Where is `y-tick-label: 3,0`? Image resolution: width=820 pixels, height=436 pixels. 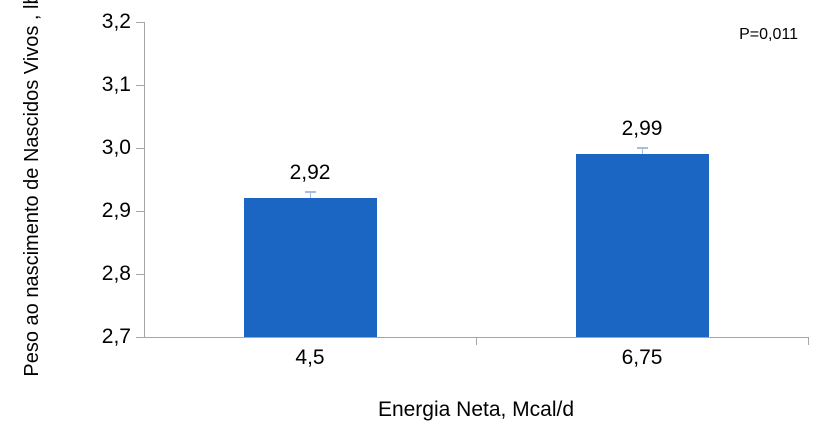
y-tick-label: 3,0 is located at coordinates (116, 147).